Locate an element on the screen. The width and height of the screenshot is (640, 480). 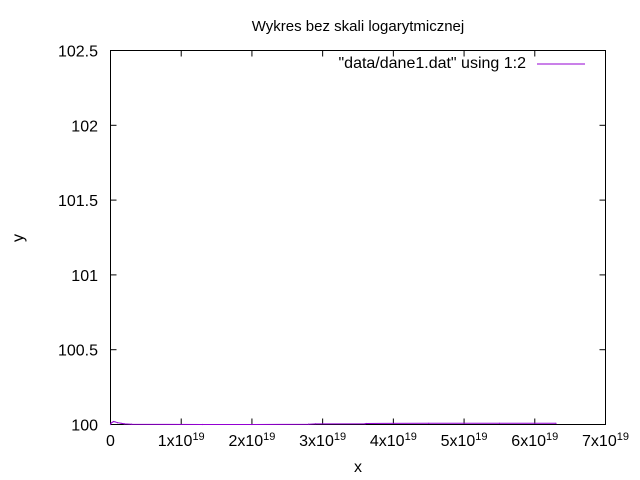
y-tick-label: 102 is located at coordinates (84, 126).